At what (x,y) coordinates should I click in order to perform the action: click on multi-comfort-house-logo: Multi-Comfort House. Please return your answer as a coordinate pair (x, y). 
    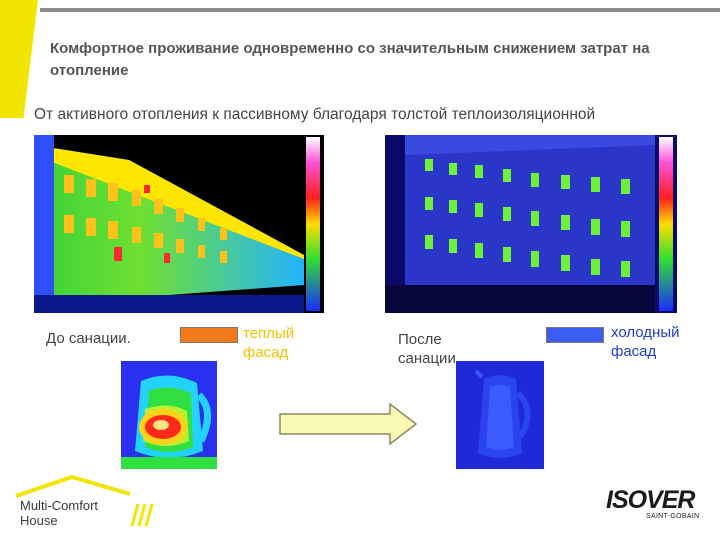
    Looking at the image, I should click on (84, 503).